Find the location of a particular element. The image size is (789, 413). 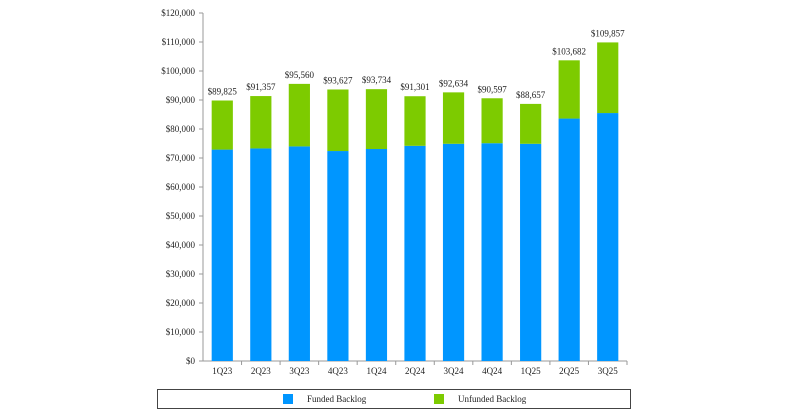

x-tick-label: 2Q25 is located at coordinates (569, 371).